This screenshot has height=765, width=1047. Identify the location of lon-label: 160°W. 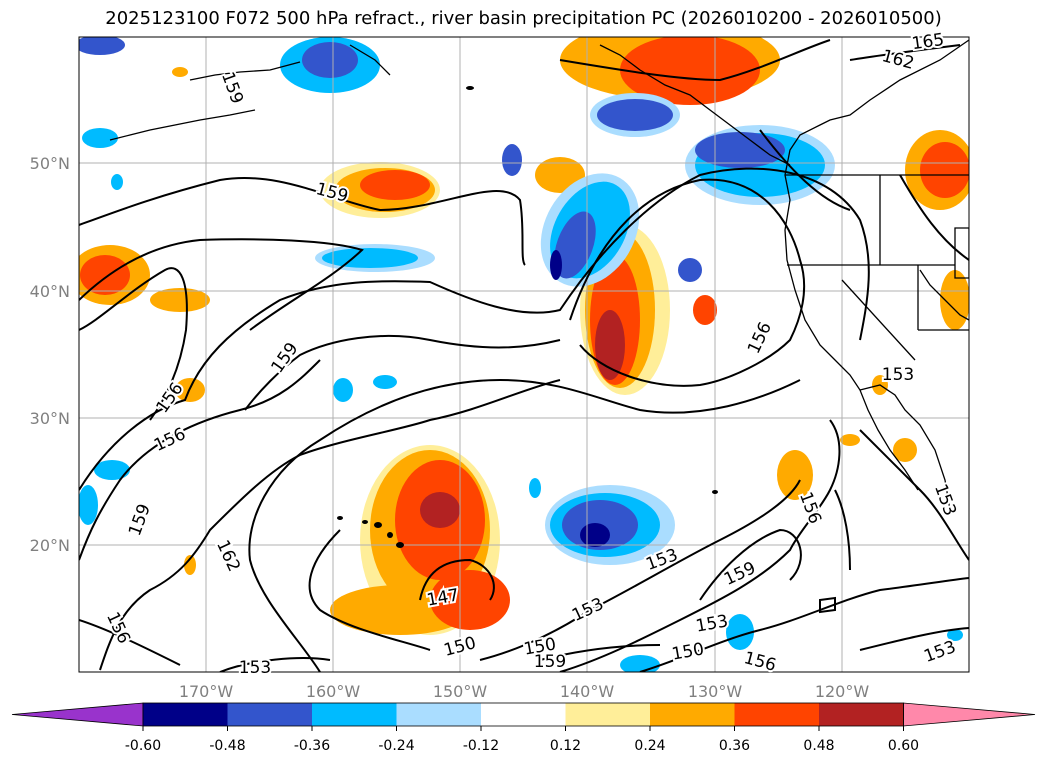
(333, 691).